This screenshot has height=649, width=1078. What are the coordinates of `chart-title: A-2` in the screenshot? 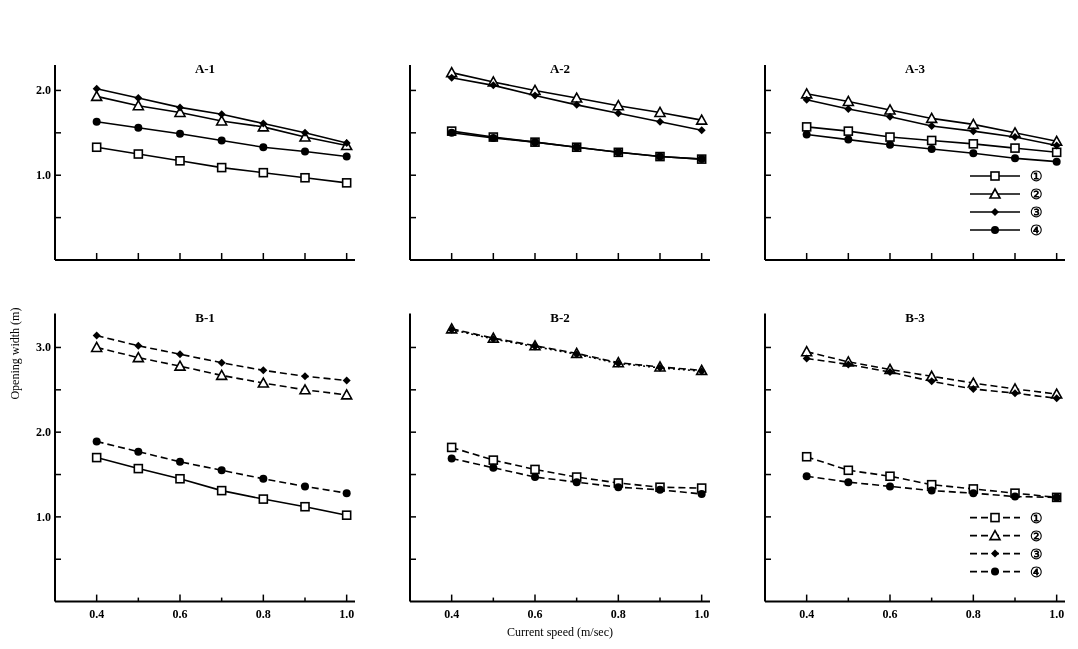 It's located at (560, 68).